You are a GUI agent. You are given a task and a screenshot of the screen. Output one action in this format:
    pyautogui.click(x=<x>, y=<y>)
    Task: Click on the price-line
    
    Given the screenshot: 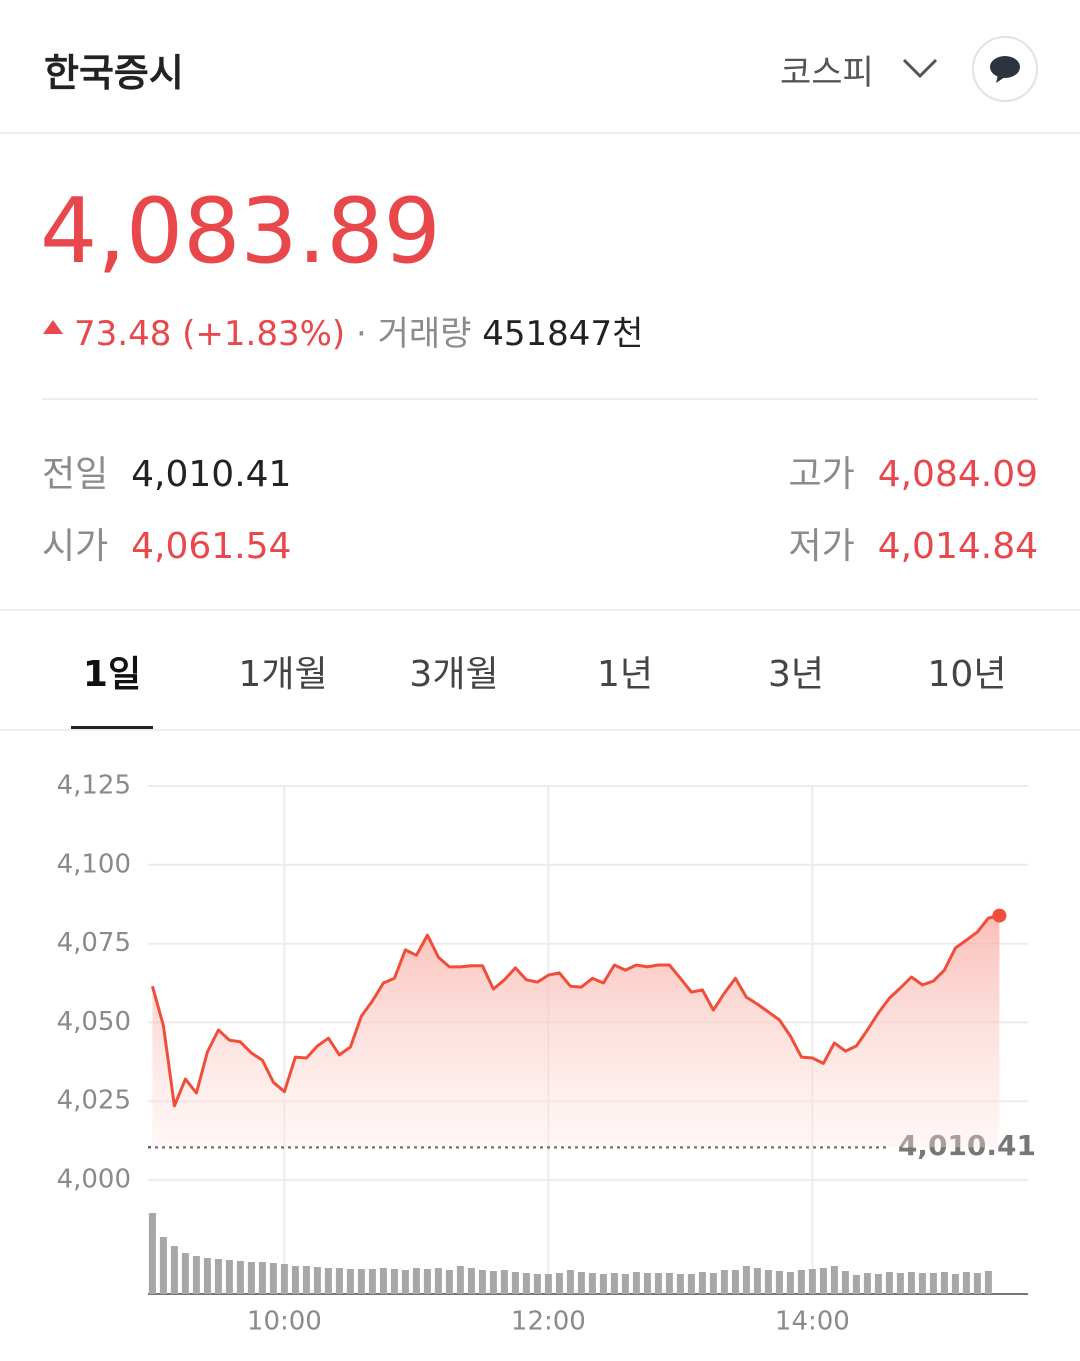 What is the action you would take?
    pyautogui.click(x=575, y=1011)
    